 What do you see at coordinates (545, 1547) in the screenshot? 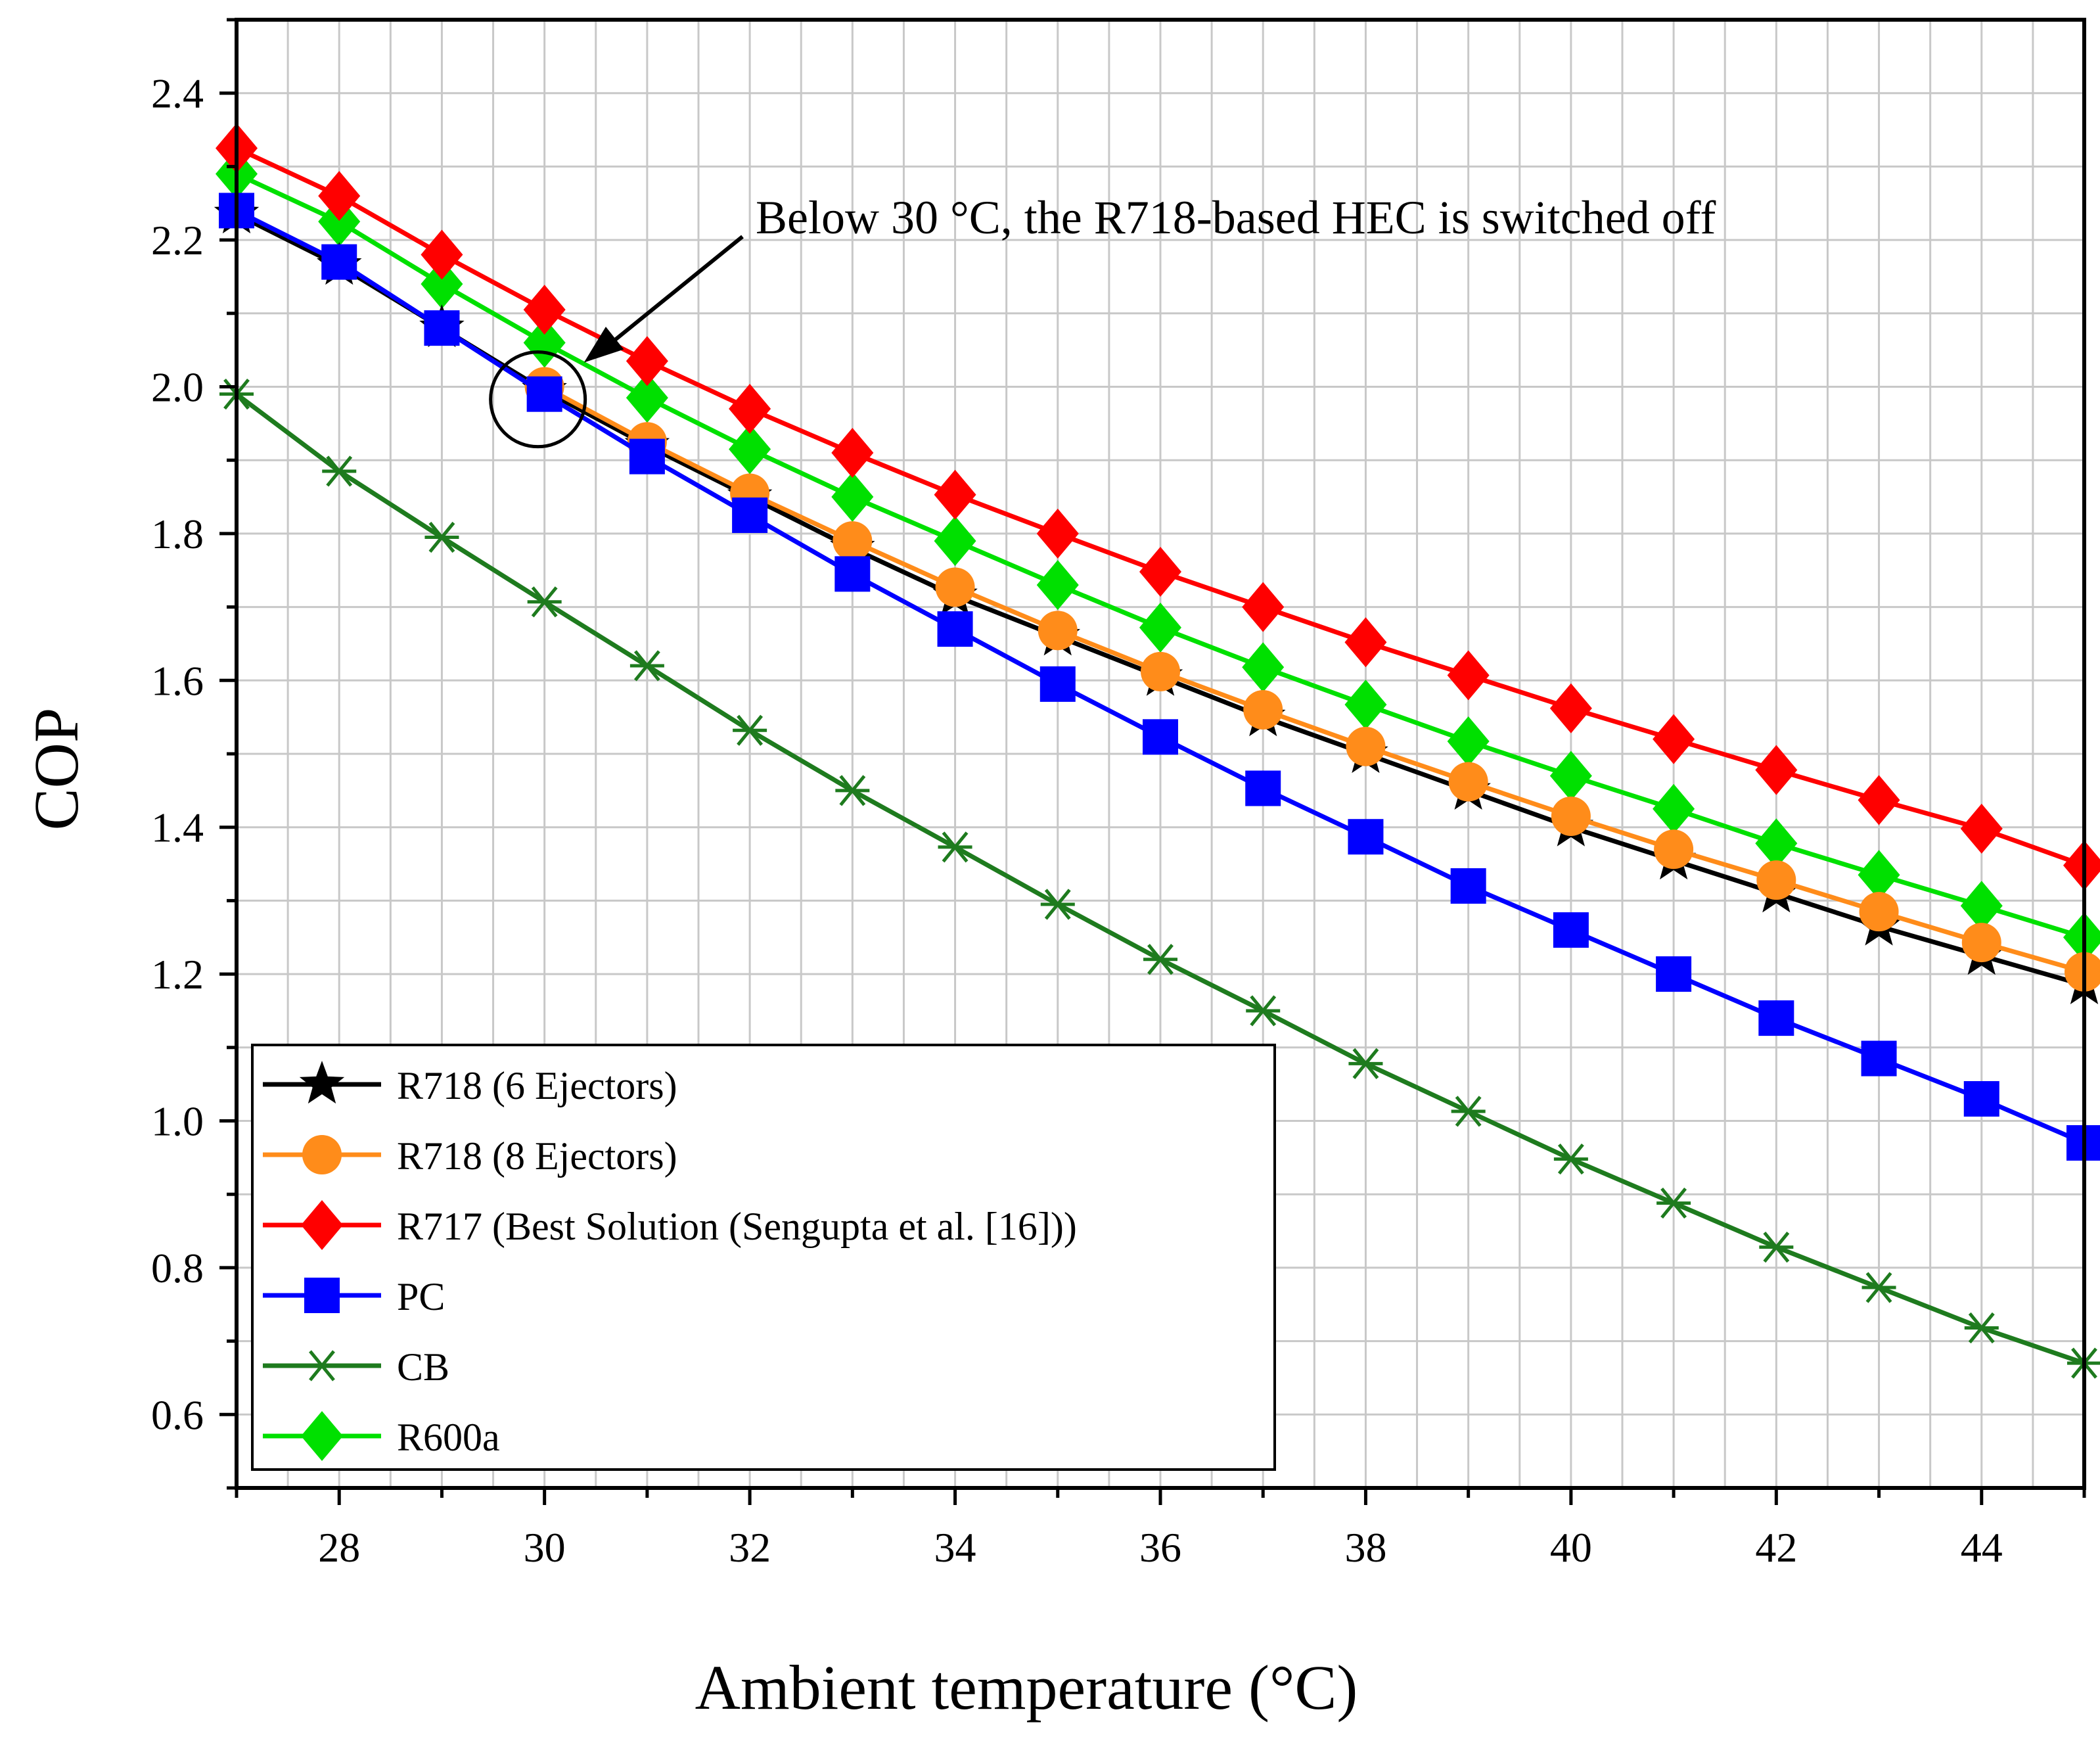
I see `x-tick-label: 30` at bounding box center [545, 1547].